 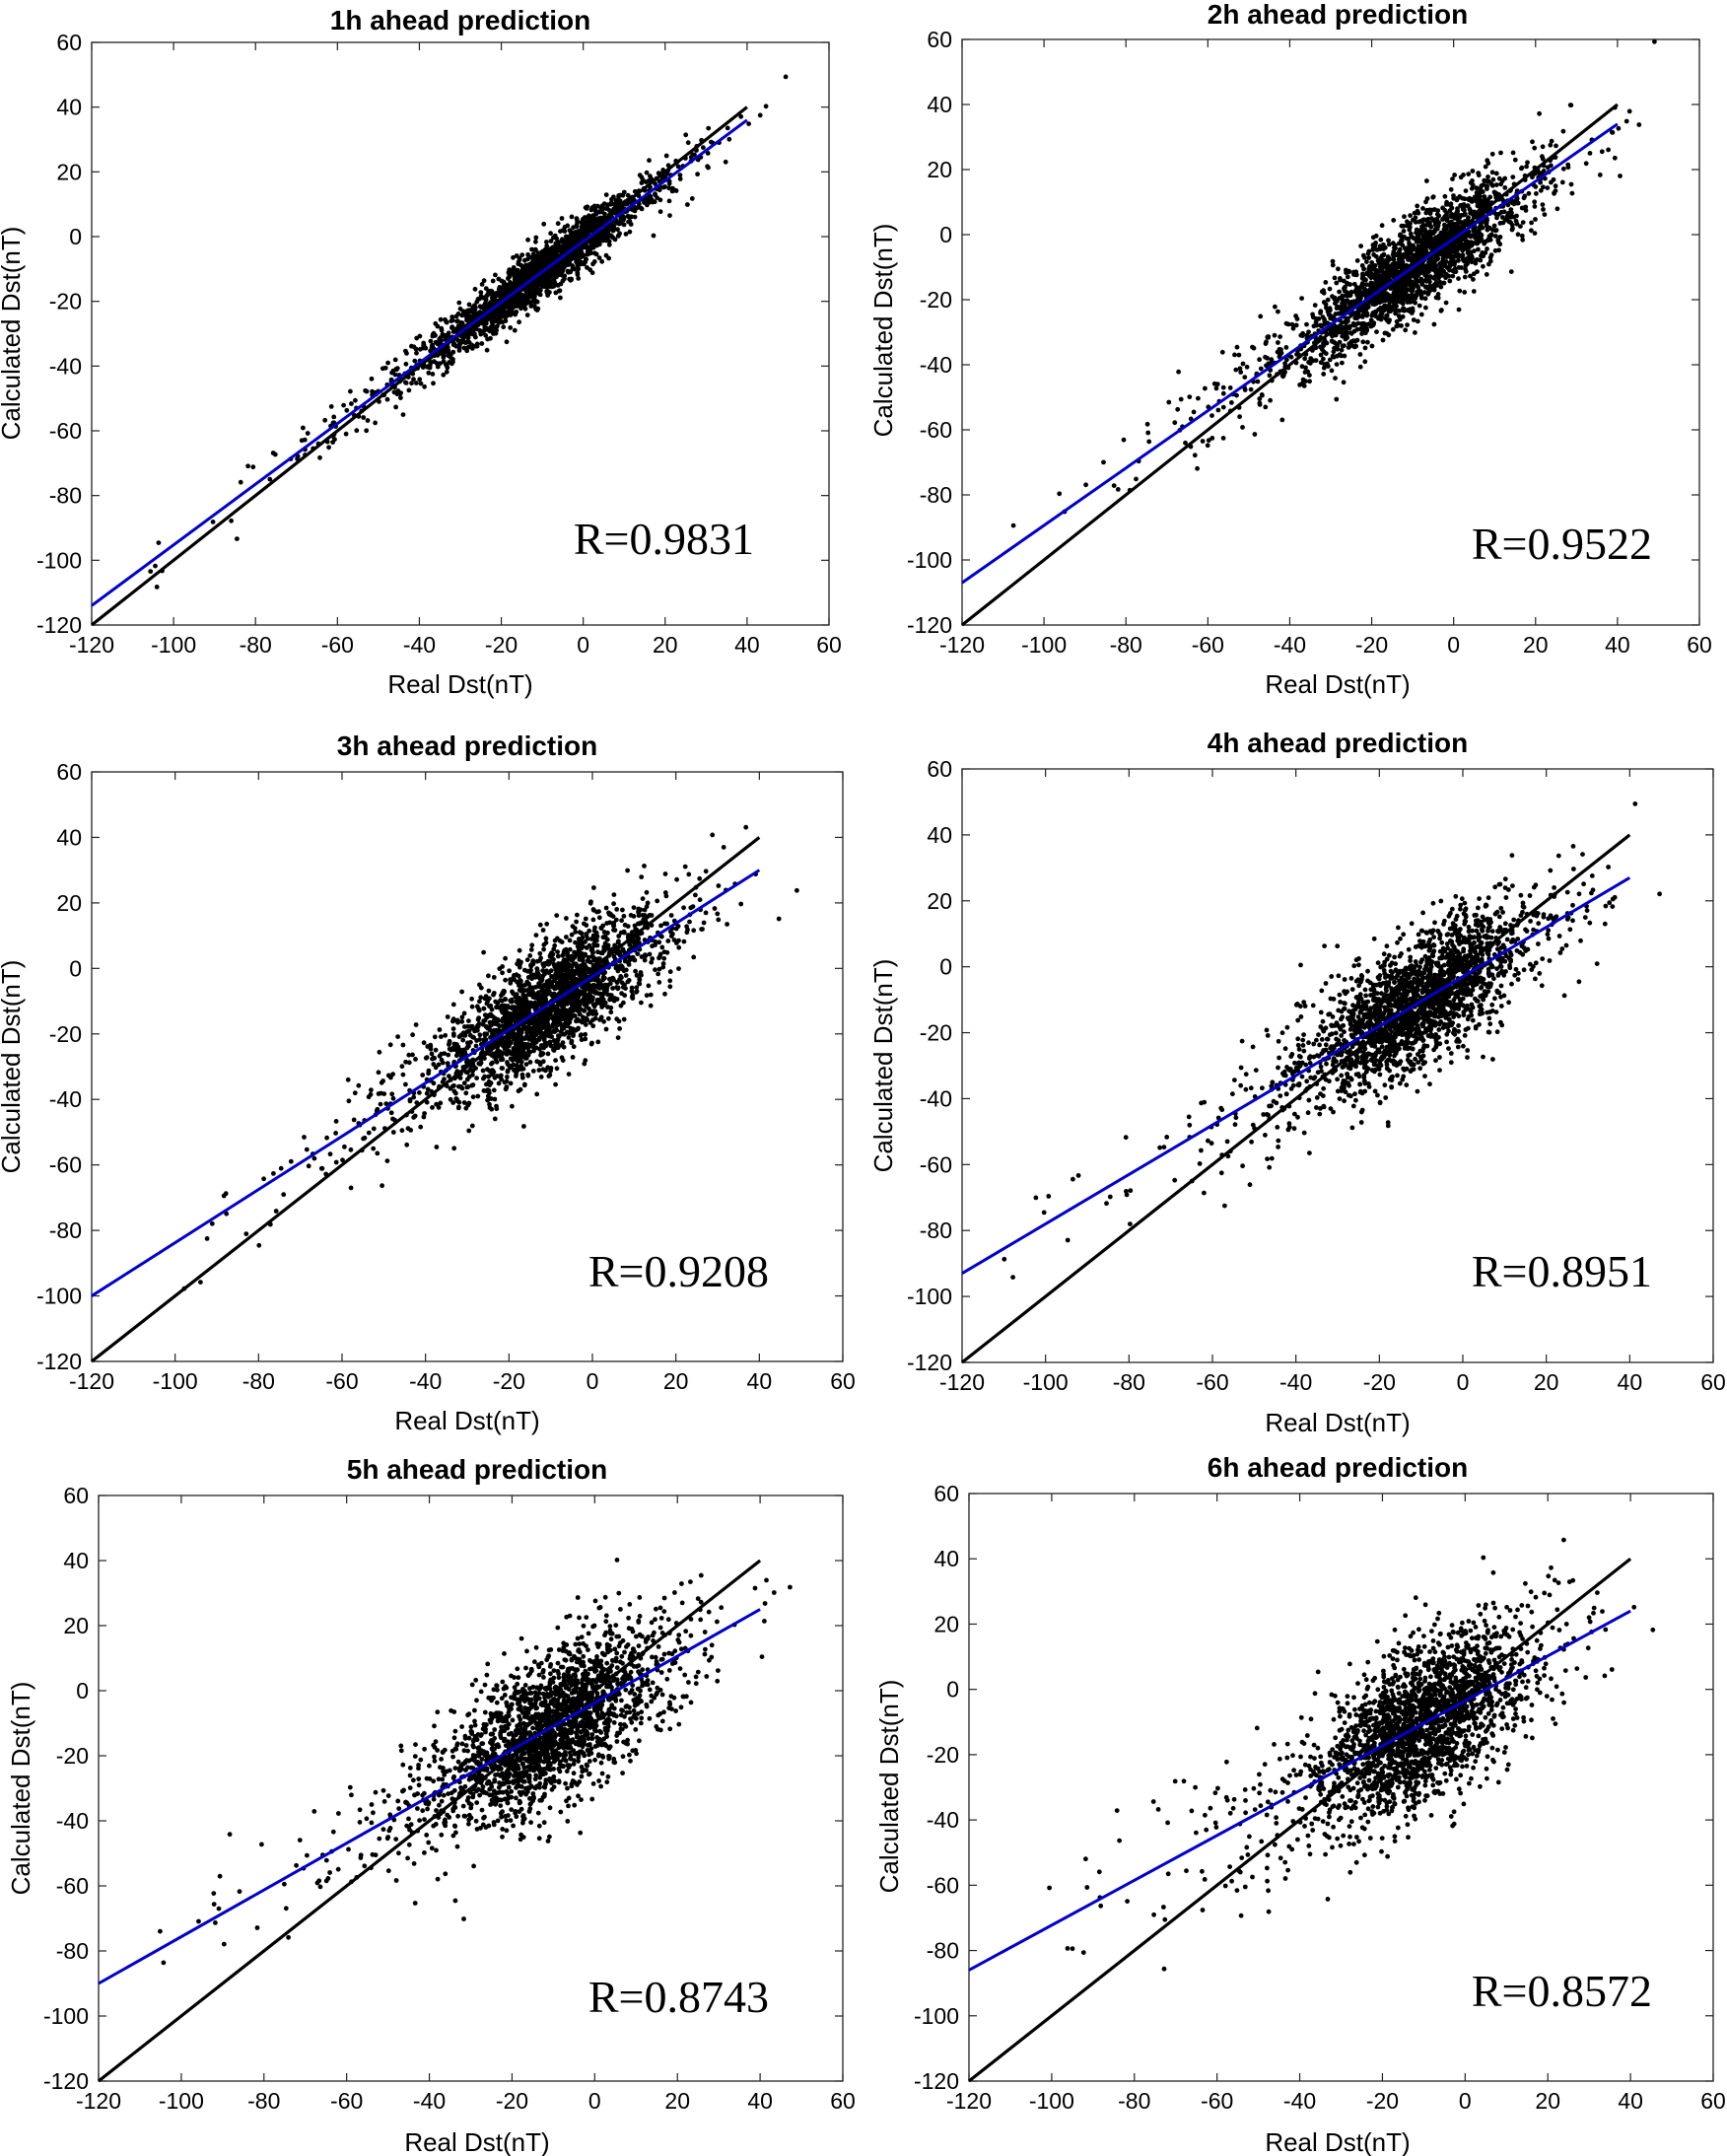 I want to click on y-tick-label: -120, so click(x=929, y=625).